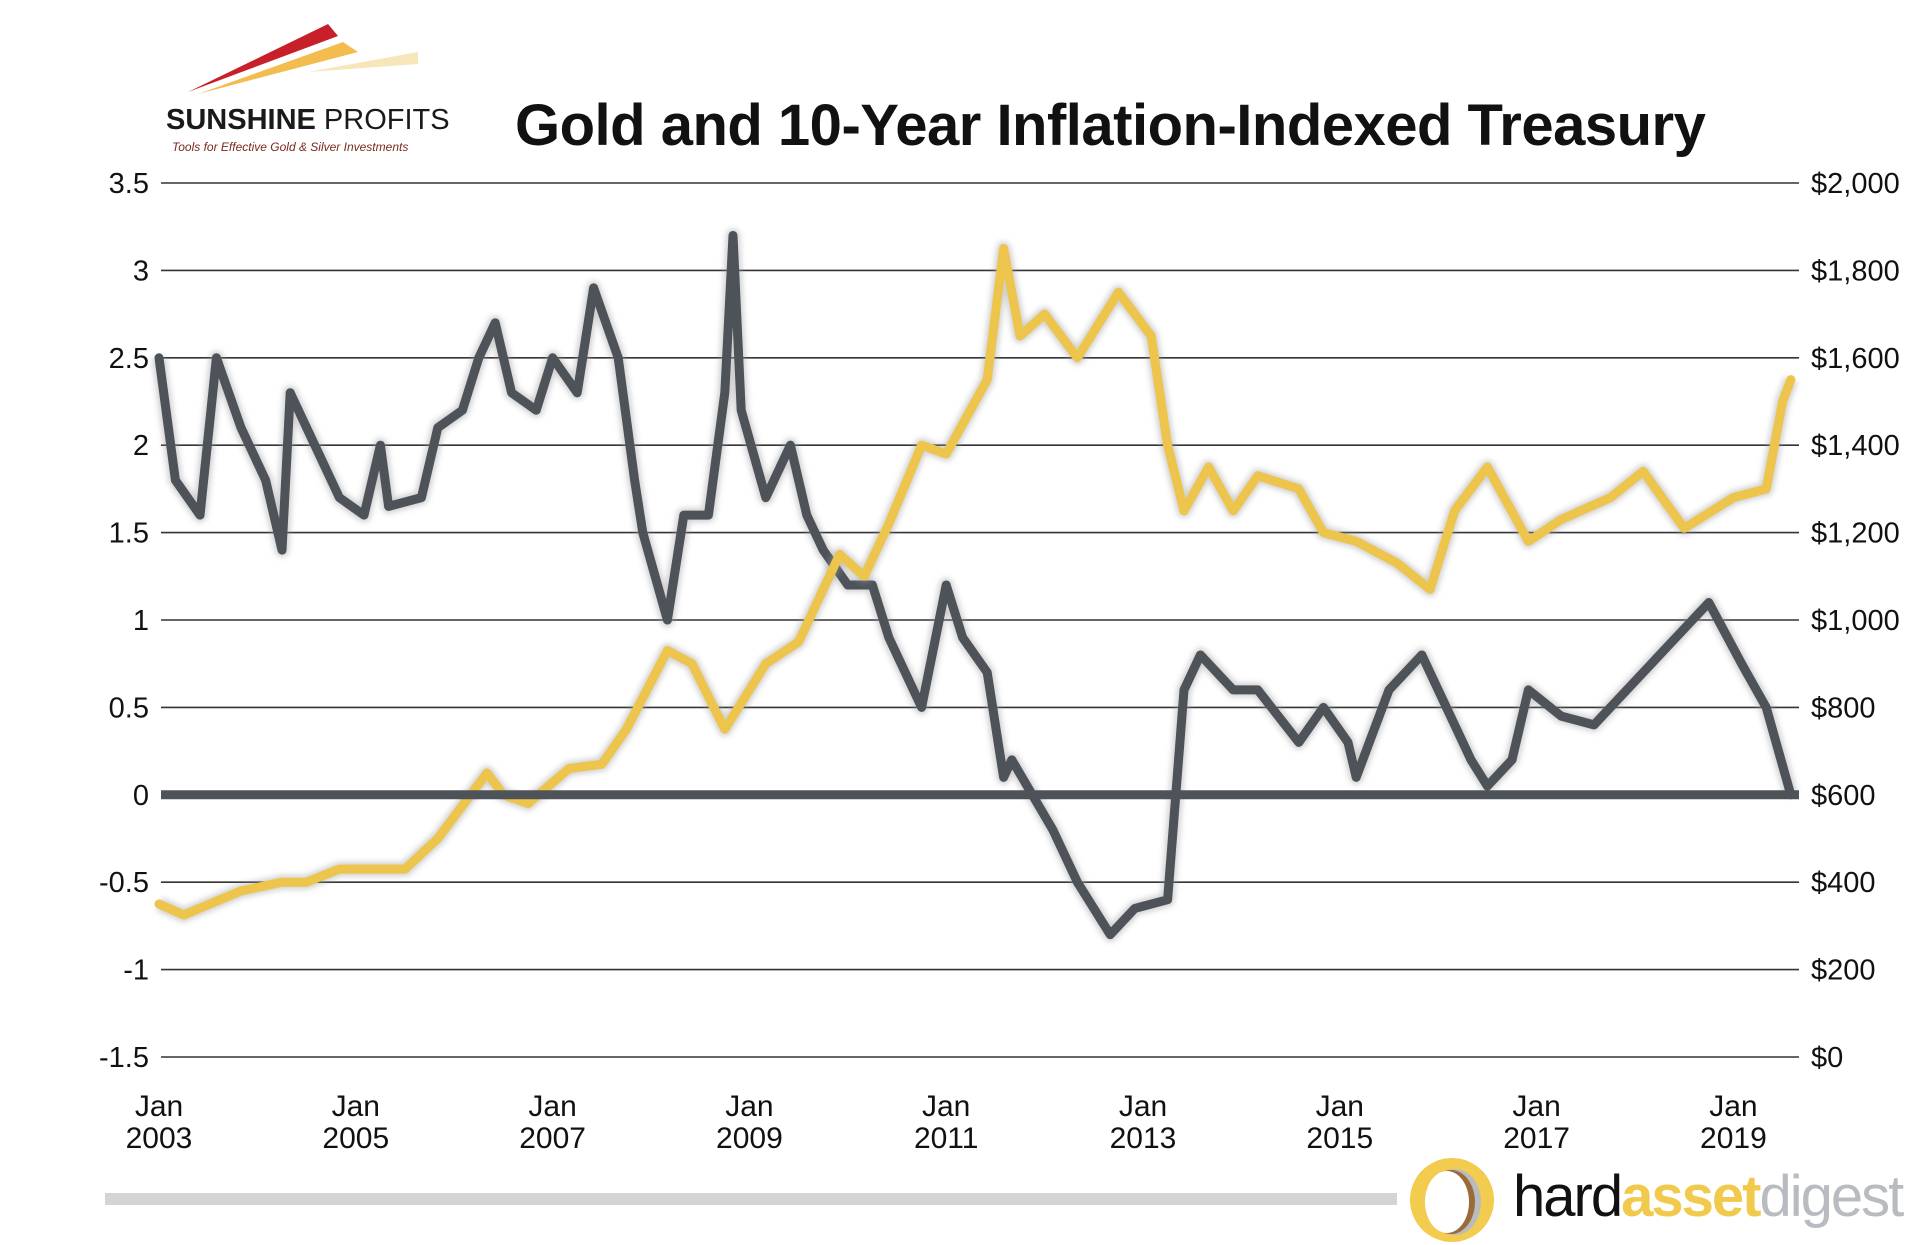  I want to click on y-left-tick-label: -0.5, so click(124, 883).